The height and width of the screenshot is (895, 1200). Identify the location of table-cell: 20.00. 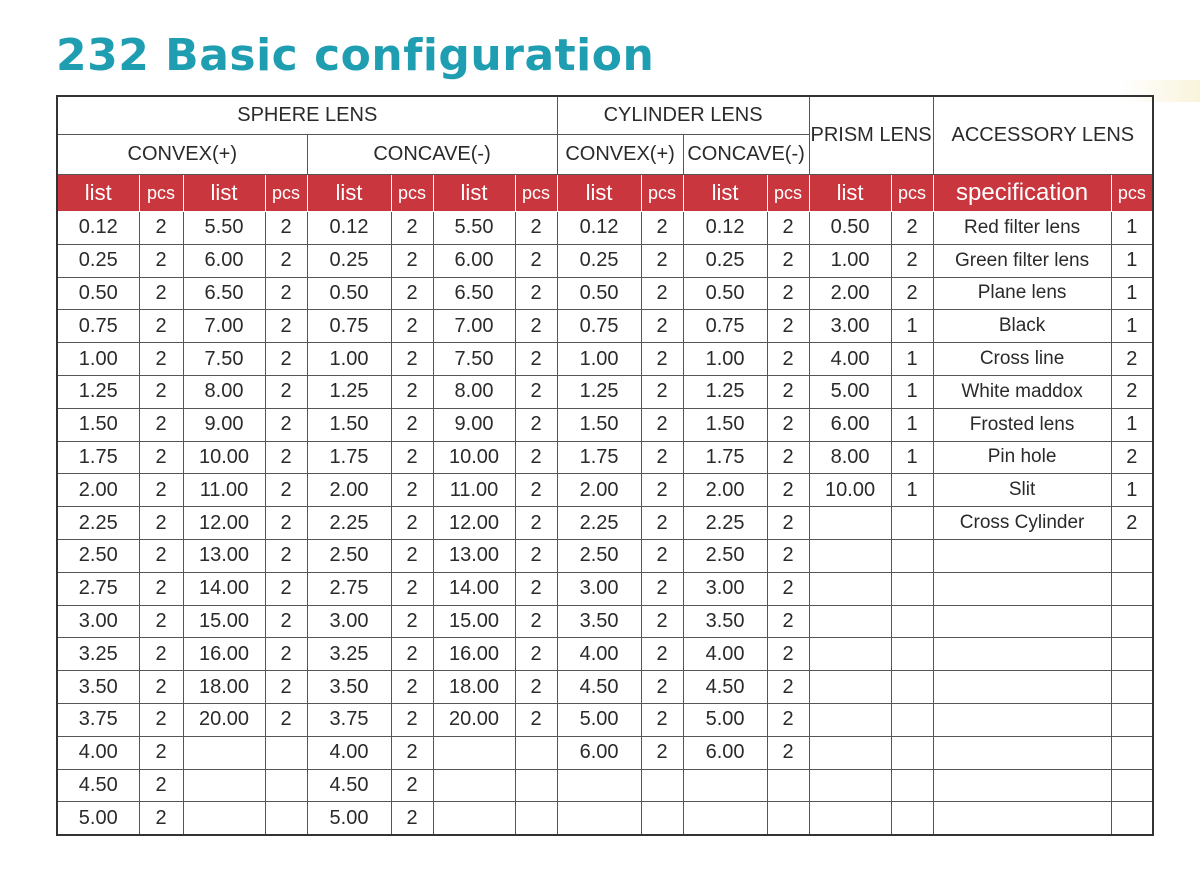
(224, 719).